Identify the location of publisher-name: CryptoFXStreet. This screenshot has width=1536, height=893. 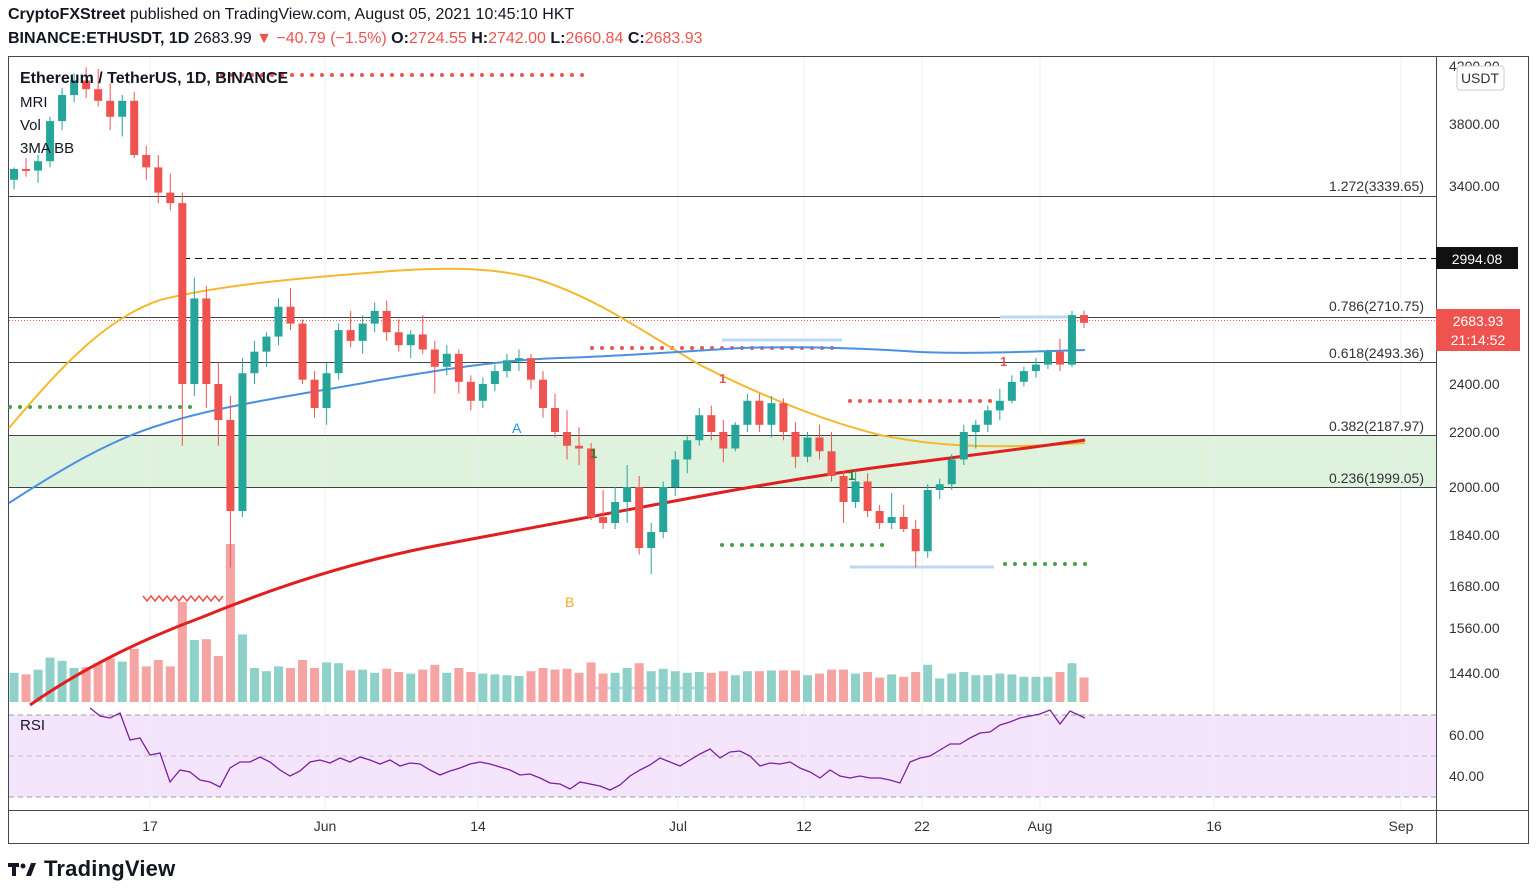
(67, 14).